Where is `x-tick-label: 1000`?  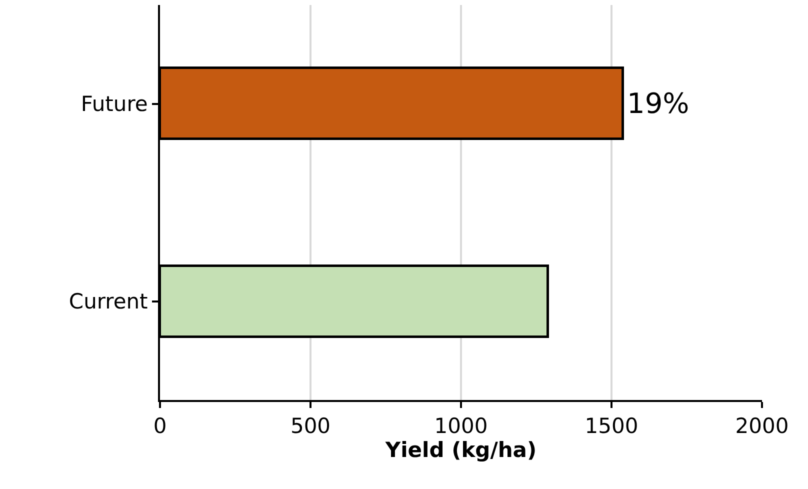 x-tick-label: 1000 is located at coordinates (461, 426).